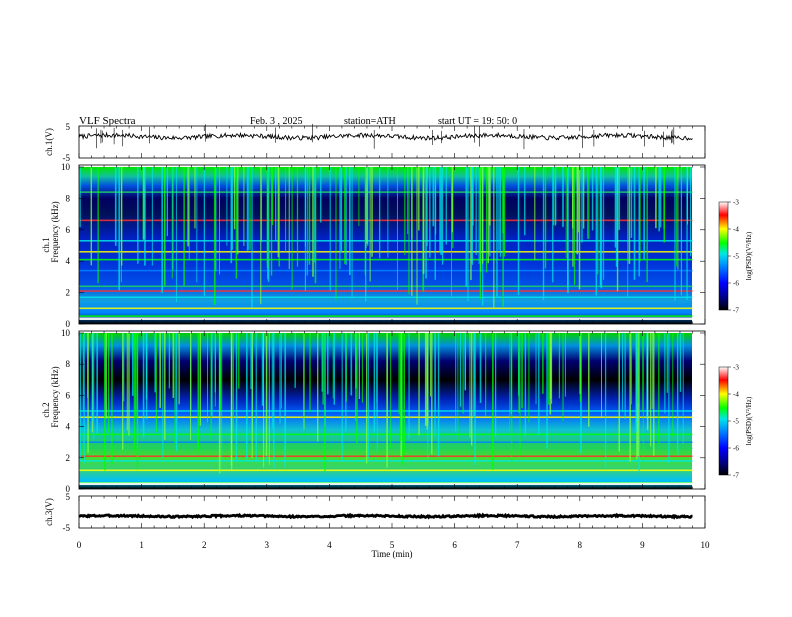 This screenshot has height=617, width=792. What do you see at coordinates (68, 198) in the screenshot?
I see `y-tick-label: 8` at bounding box center [68, 198].